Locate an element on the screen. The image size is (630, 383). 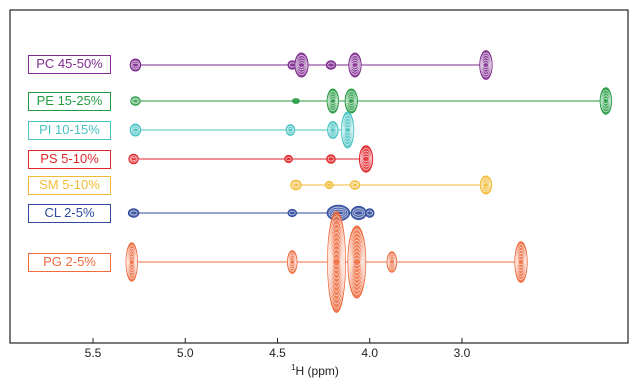
legend-item: PE 15-25% is located at coordinates (69, 101).